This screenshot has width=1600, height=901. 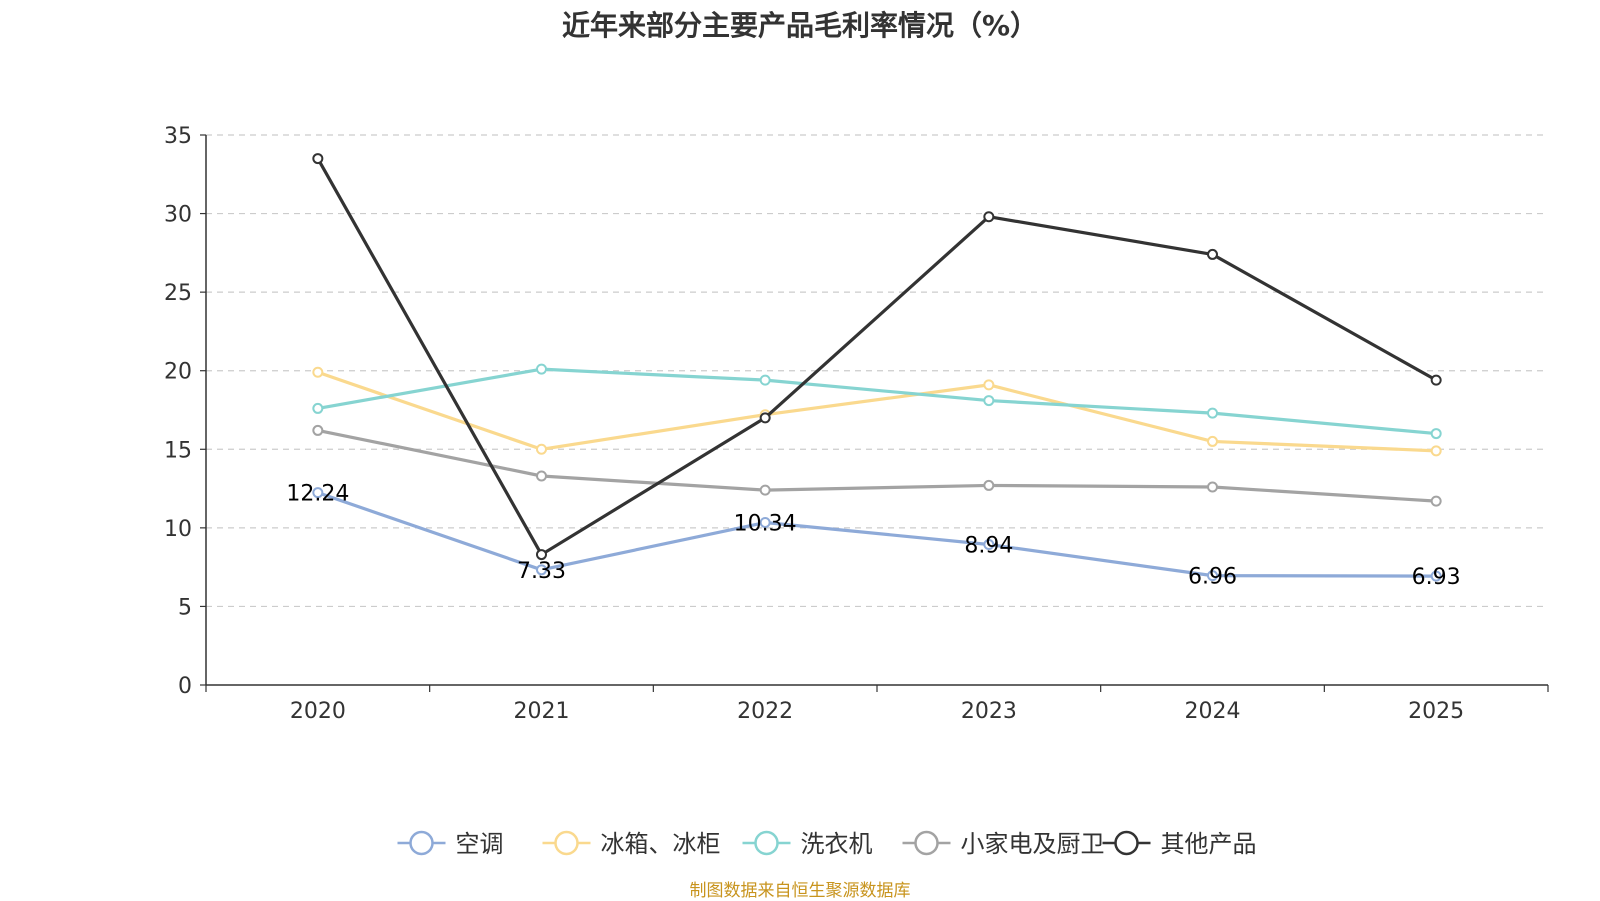 I want to click on y-tick-label: 25, so click(x=178, y=293).